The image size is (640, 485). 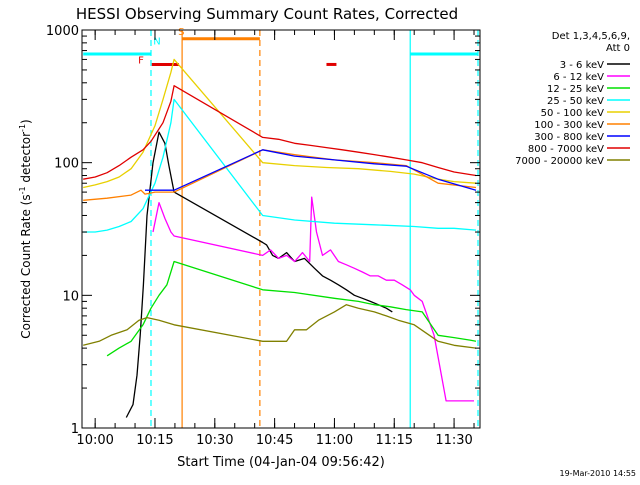 What do you see at coordinates (181, 32) in the screenshot?
I see `flag-label-s: S` at bounding box center [181, 32].